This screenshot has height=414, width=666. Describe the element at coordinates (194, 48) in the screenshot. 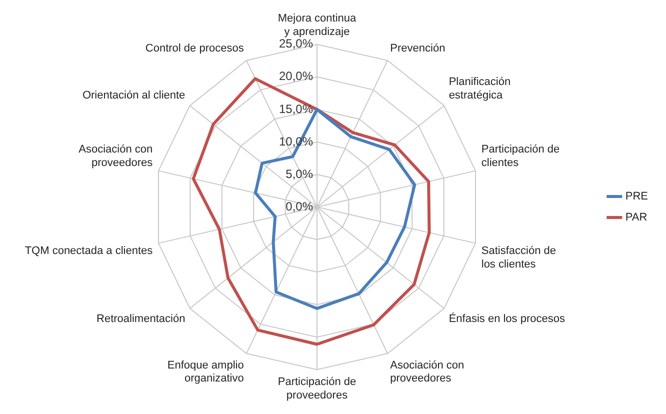

I see `spoke-label: Control de procesos` at that location.